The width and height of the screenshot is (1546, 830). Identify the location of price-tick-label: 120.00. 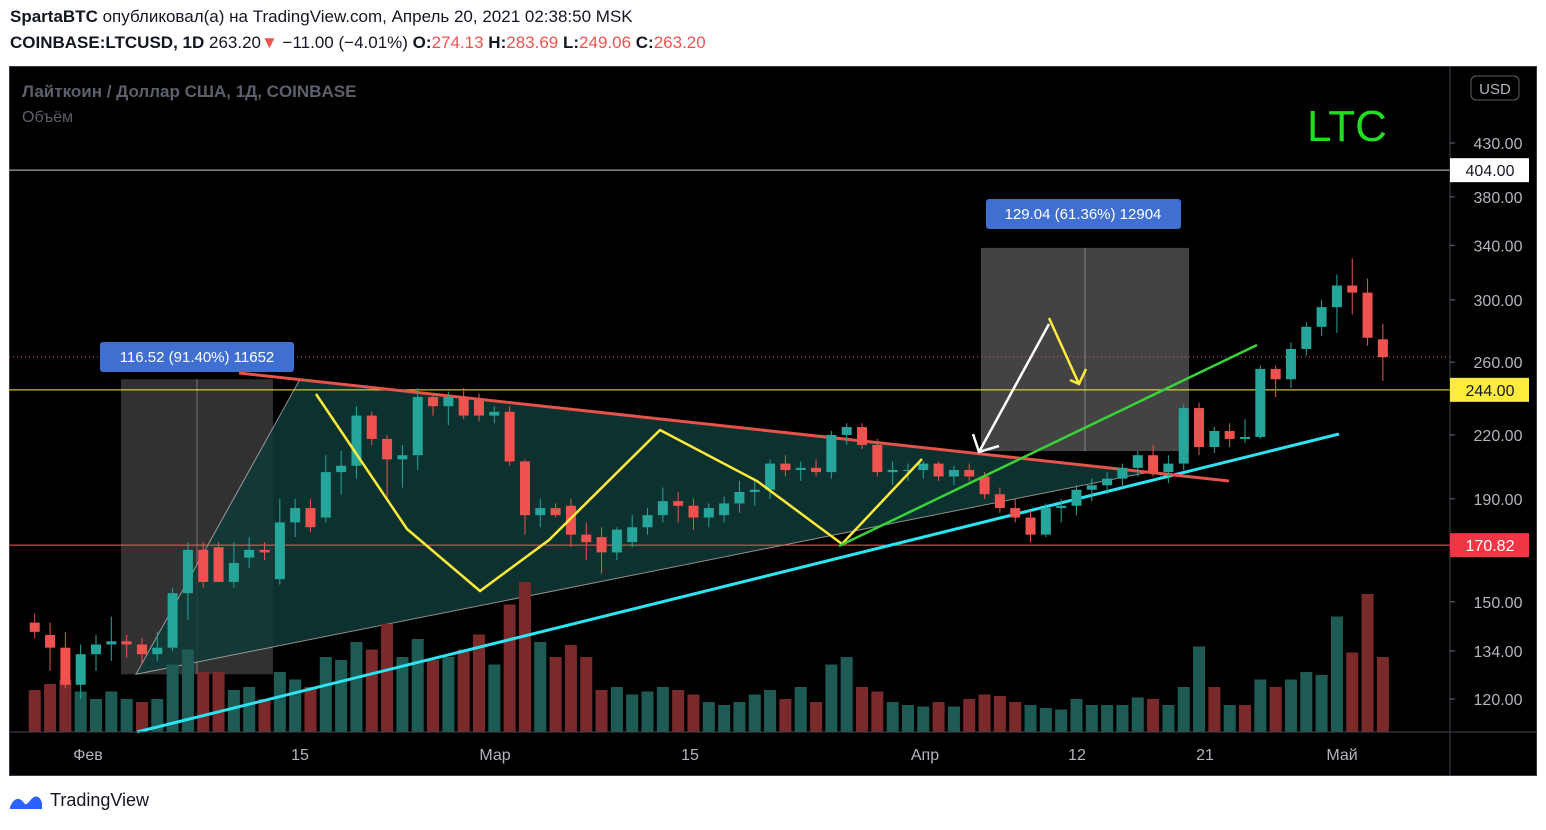
(1498, 700).